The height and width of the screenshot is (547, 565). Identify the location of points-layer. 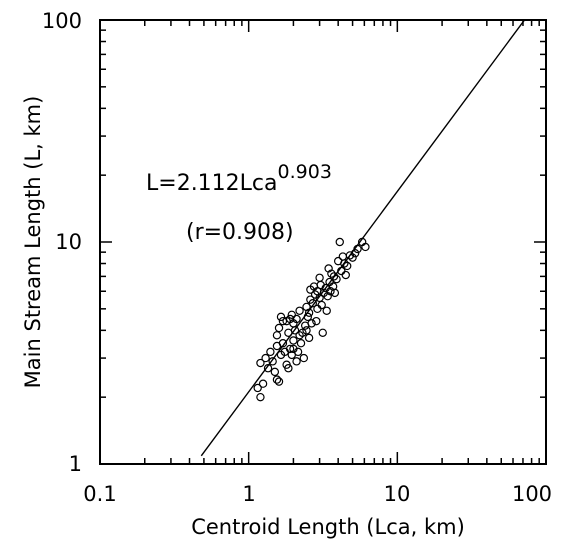
(311, 319).